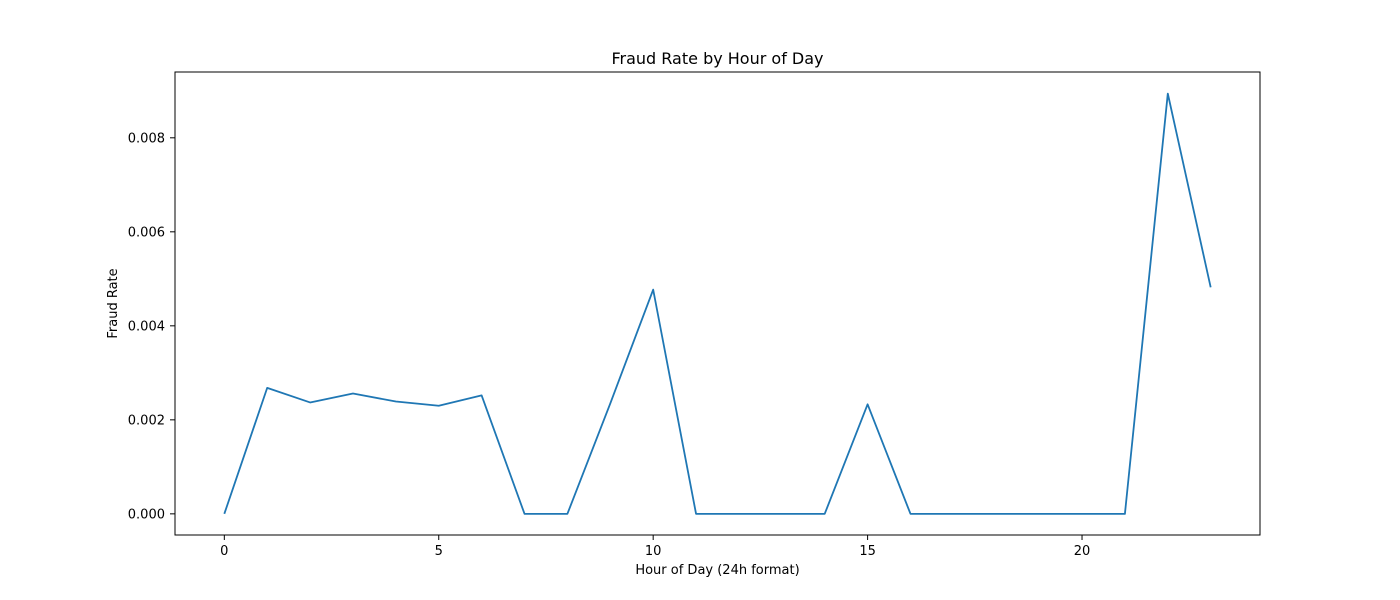  Describe the element at coordinates (439, 551) in the screenshot. I see `x-tick-label: 5` at that location.